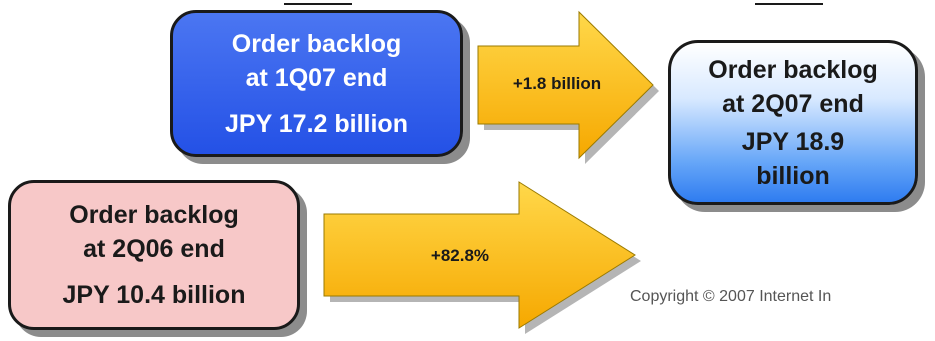 The height and width of the screenshot is (341, 935). What do you see at coordinates (318, 4) in the screenshot?
I see `header-rule-left` at bounding box center [318, 4].